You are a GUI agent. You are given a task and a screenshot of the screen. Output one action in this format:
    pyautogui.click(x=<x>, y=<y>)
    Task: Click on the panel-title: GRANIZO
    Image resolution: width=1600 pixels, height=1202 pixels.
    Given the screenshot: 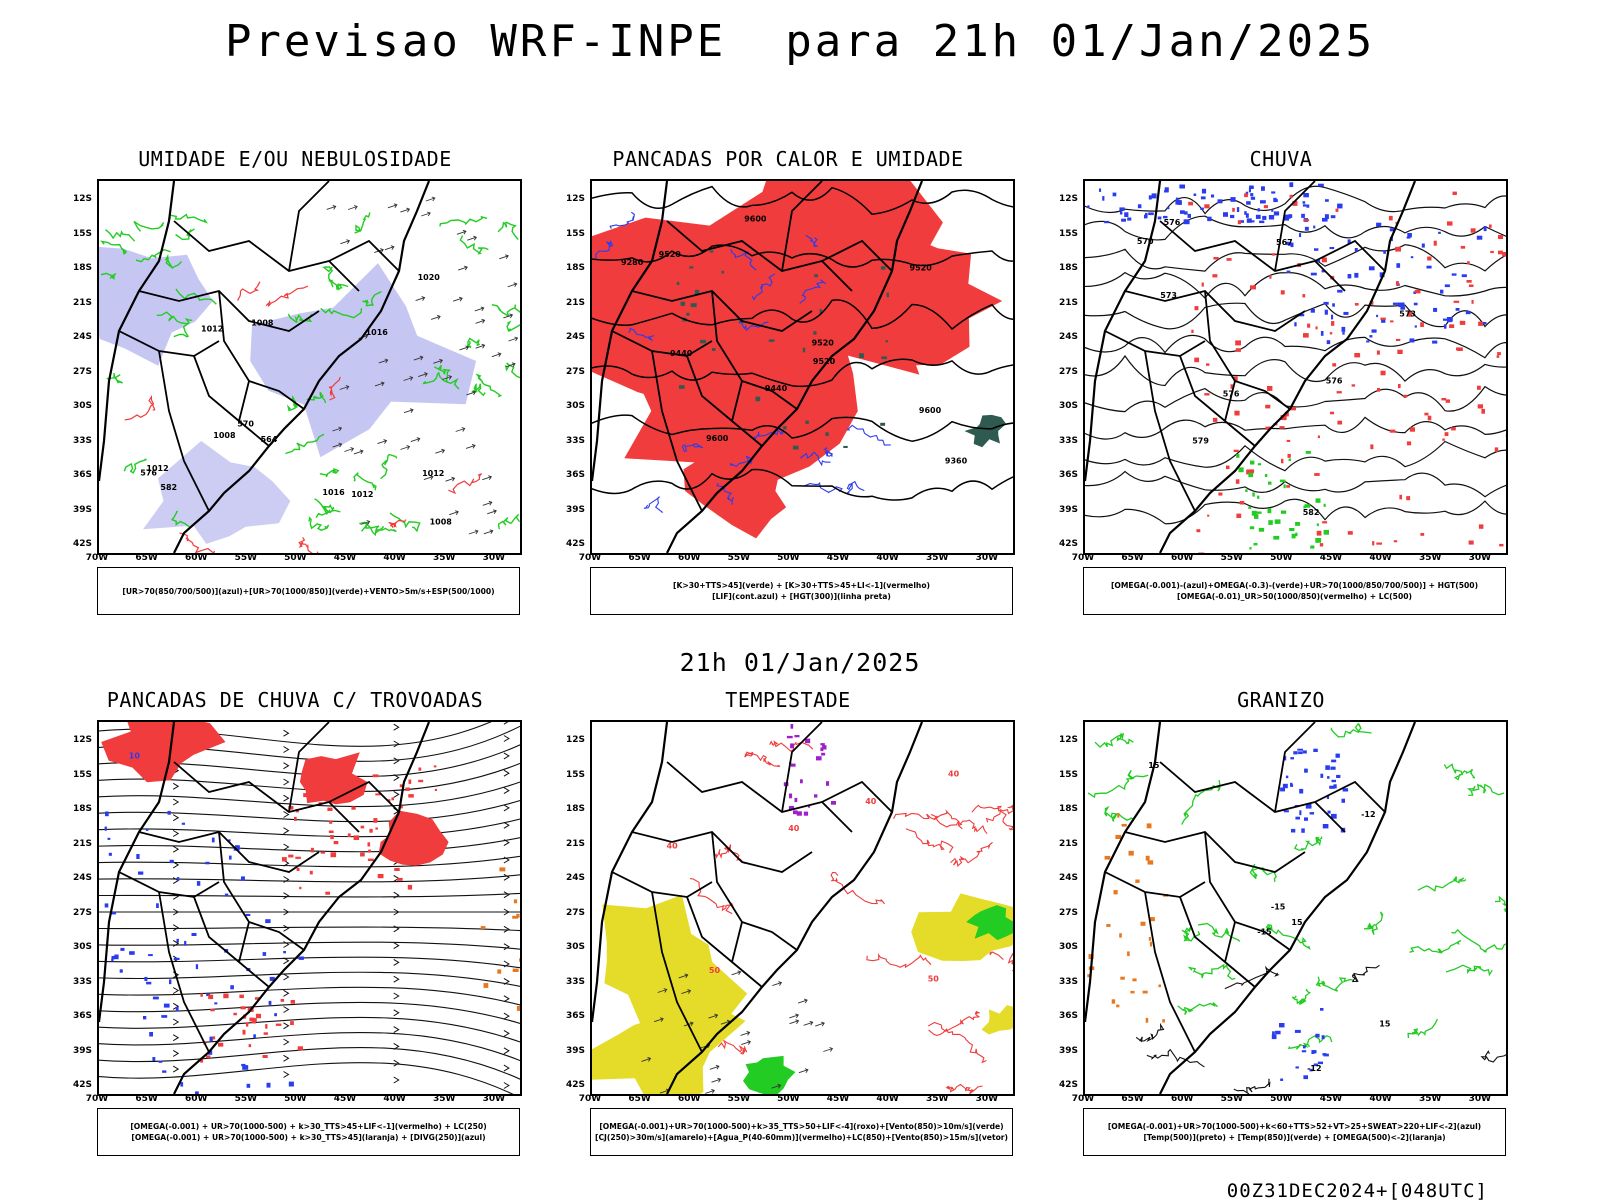 What is the action you would take?
    pyautogui.click(x=1281, y=700)
    